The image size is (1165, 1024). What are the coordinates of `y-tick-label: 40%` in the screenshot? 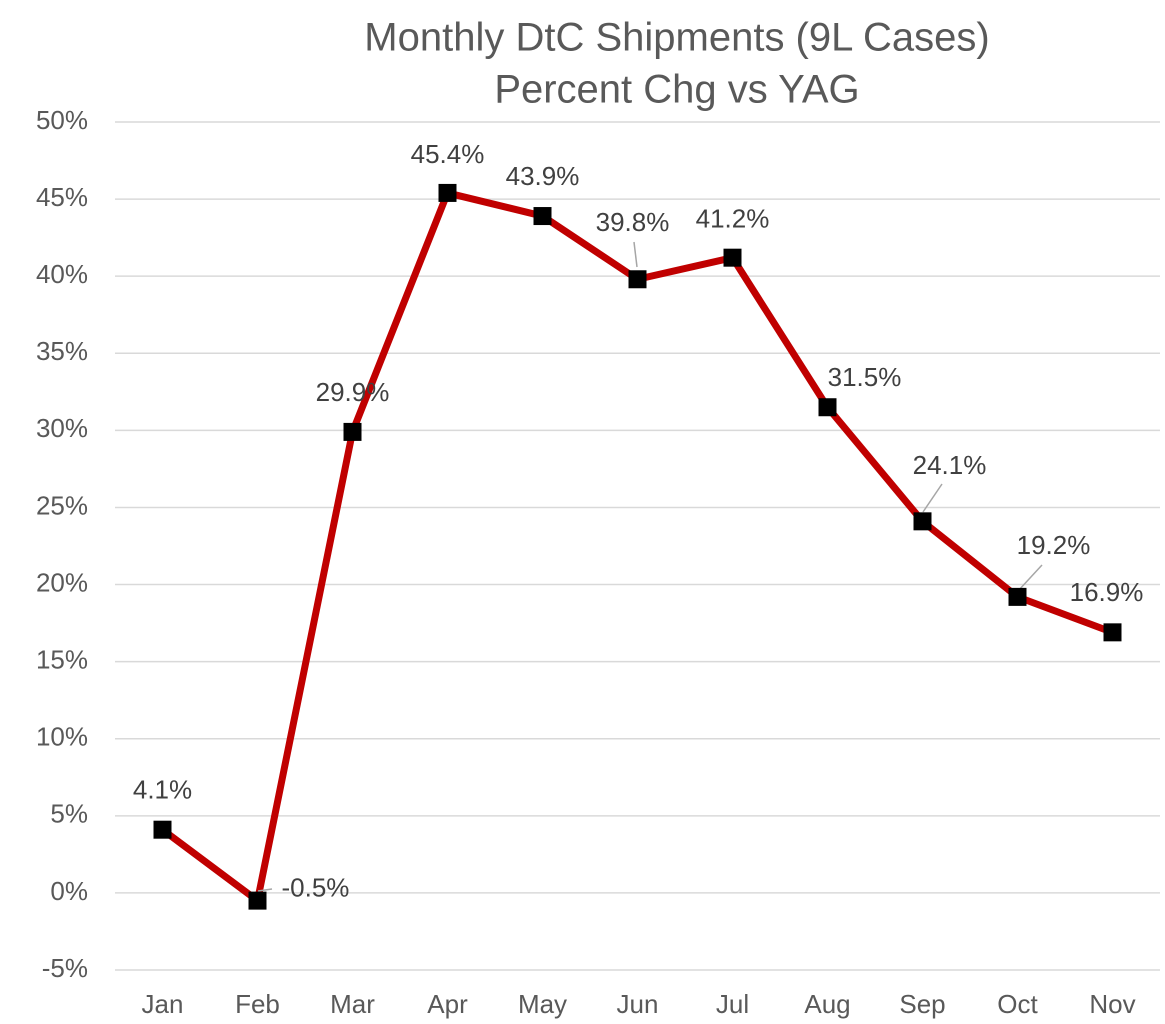 It's located at (62, 274).